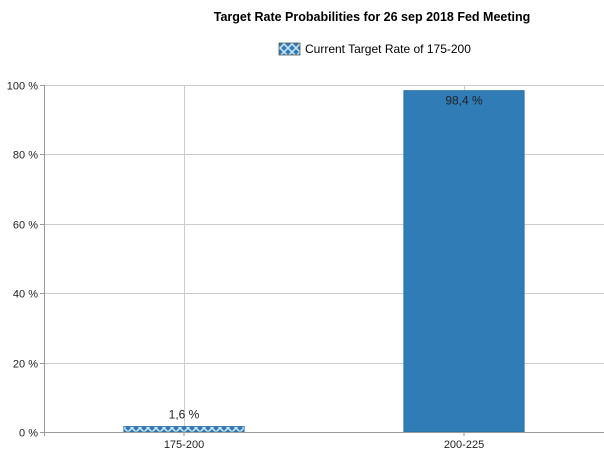  What do you see at coordinates (388, 49) in the screenshot?
I see `legend-label: Current Target Rate of 175-200` at bounding box center [388, 49].